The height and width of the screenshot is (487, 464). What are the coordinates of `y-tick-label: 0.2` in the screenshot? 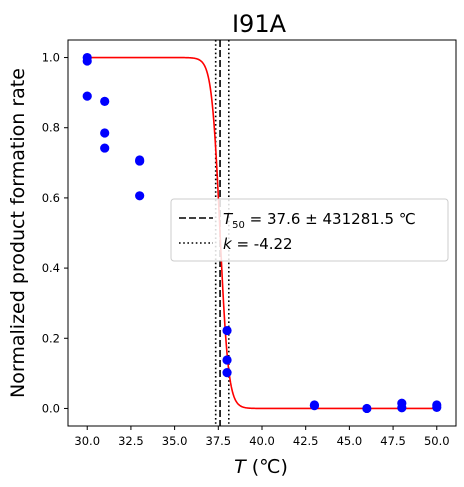 It's located at (51, 338).